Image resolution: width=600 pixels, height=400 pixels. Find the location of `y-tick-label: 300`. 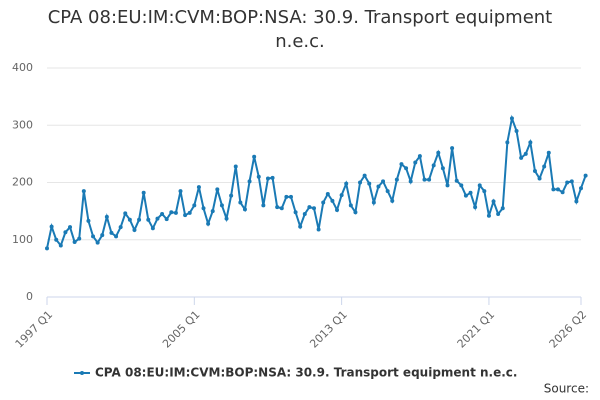

y-tick-label: 300 is located at coordinates (22, 124).